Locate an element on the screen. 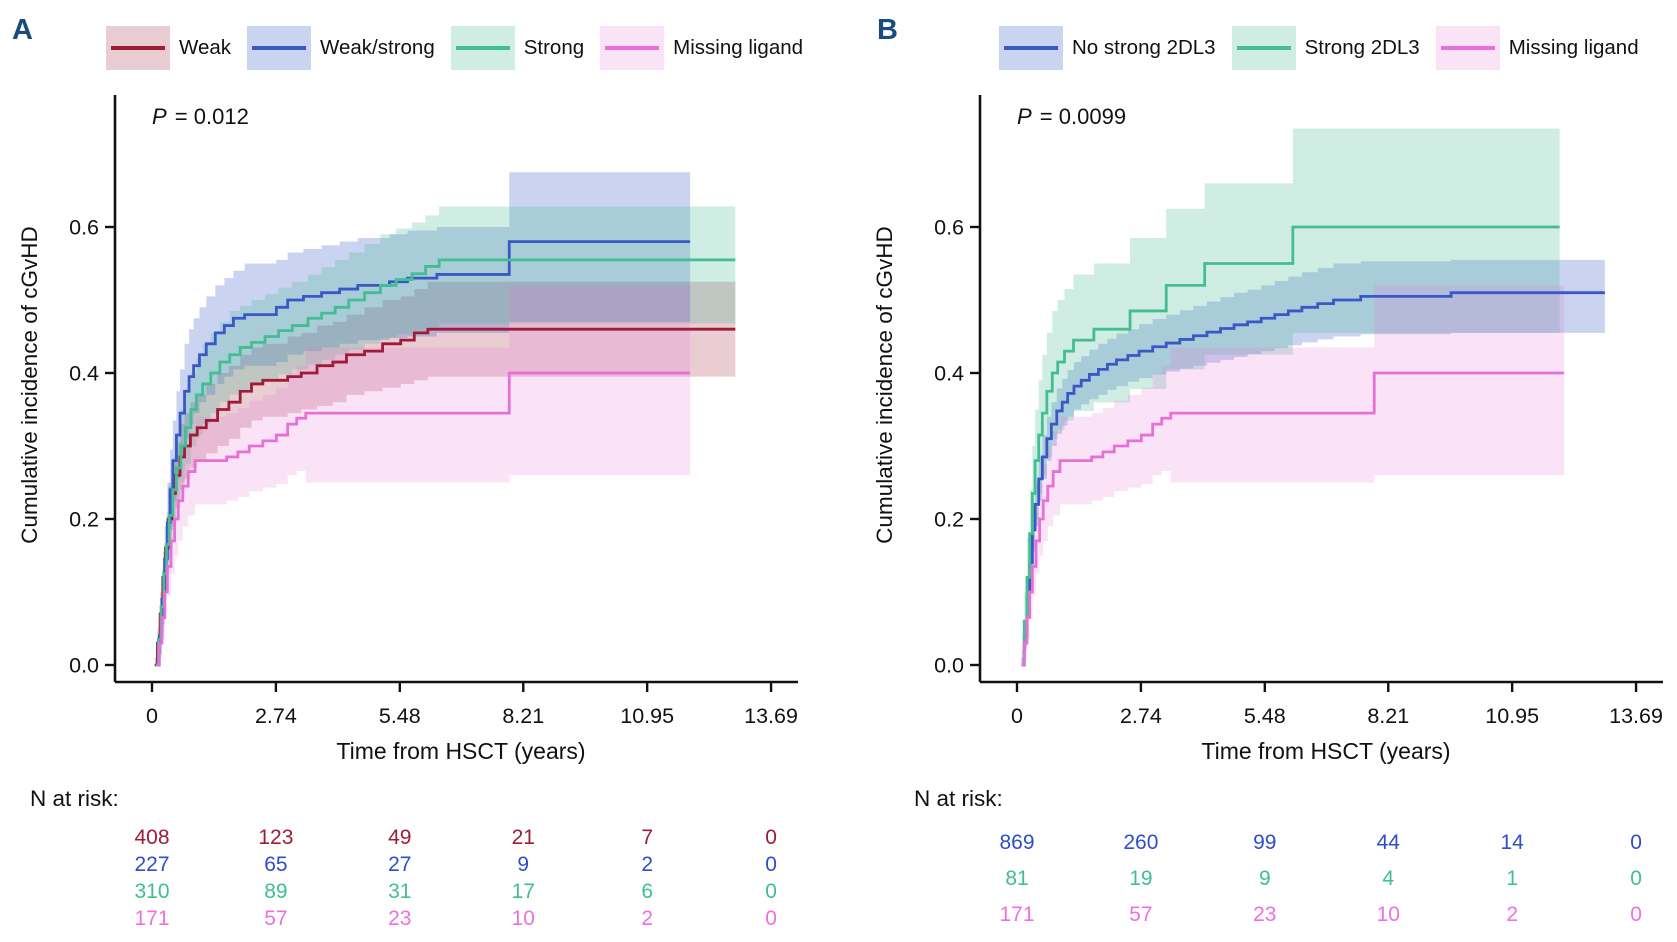 This screenshot has height=942, width=1677. x-tick-label: 10.95 is located at coordinates (1512, 716).